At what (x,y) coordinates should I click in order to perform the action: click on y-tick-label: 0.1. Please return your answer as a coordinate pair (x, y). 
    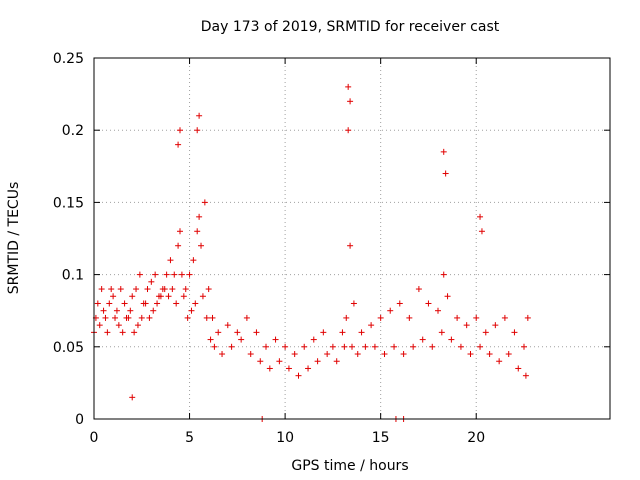
    Looking at the image, I should click on (73, 276).